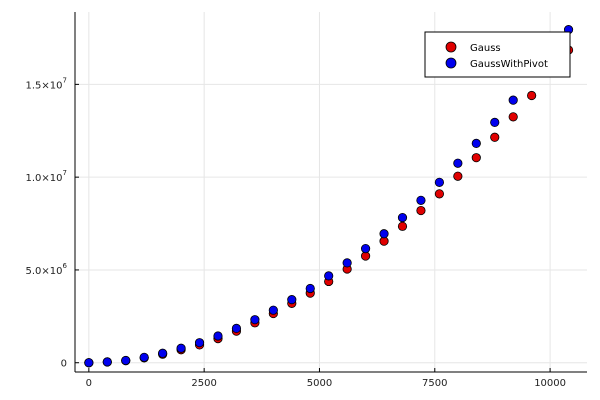 This screenshot has height=400, width=600. I want to click on legend-label-gauss: Gauss, so click(485, 48).